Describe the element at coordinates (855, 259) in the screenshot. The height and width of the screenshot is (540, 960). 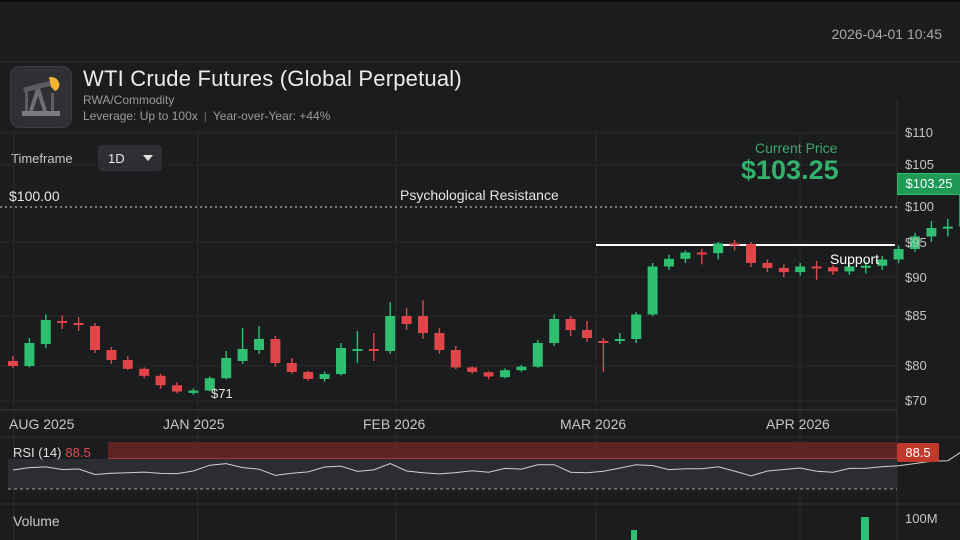
I see `support-label: Support` at that location.